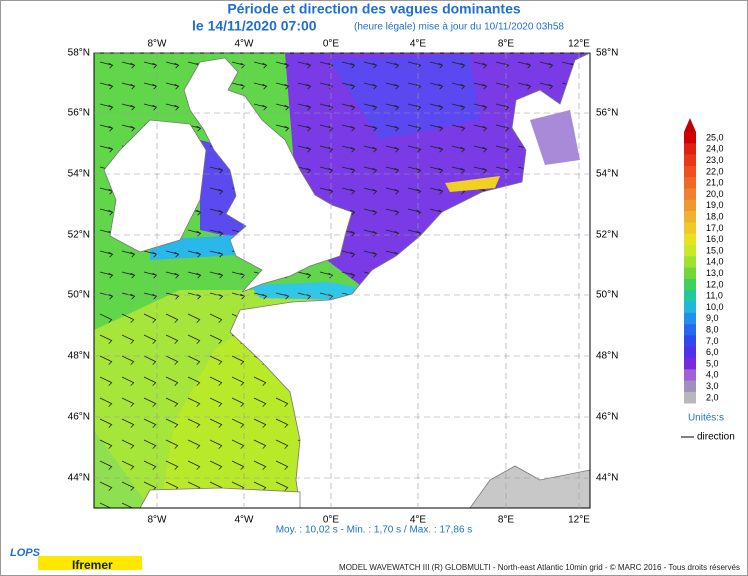  What do you see at coordinates (715, 171) in the screenshot?
I see `legend-label: 22,0` at bounding box center [715, 171].